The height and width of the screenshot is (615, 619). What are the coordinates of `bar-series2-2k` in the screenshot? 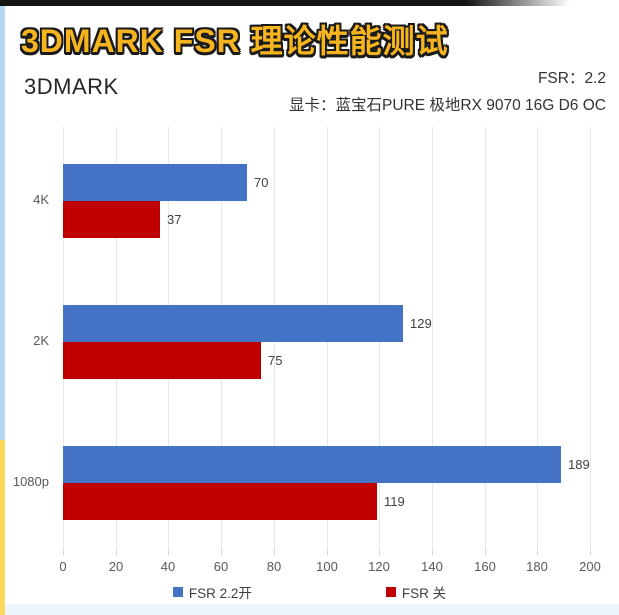 It's located at (162, 360).